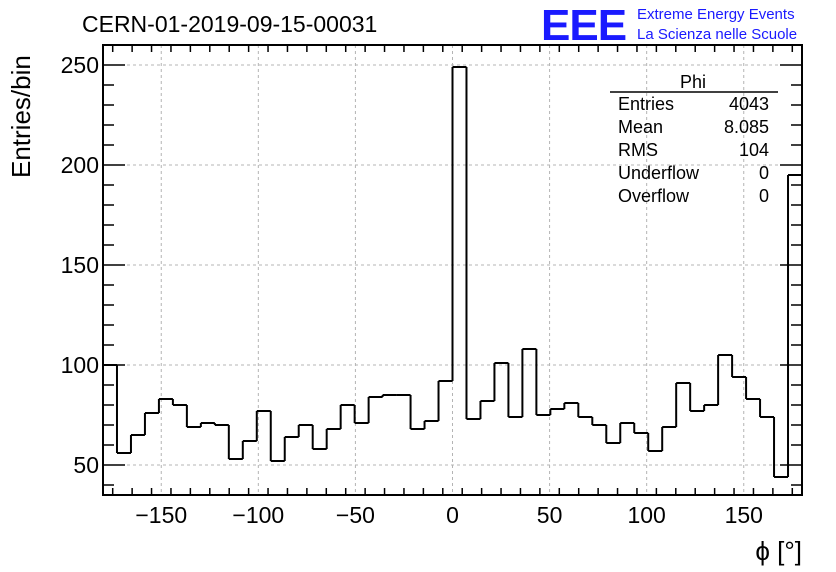 The width and height of the screenshot is (836, 572). I want to click on stats-row-label: Overflow, so click(654, 196).